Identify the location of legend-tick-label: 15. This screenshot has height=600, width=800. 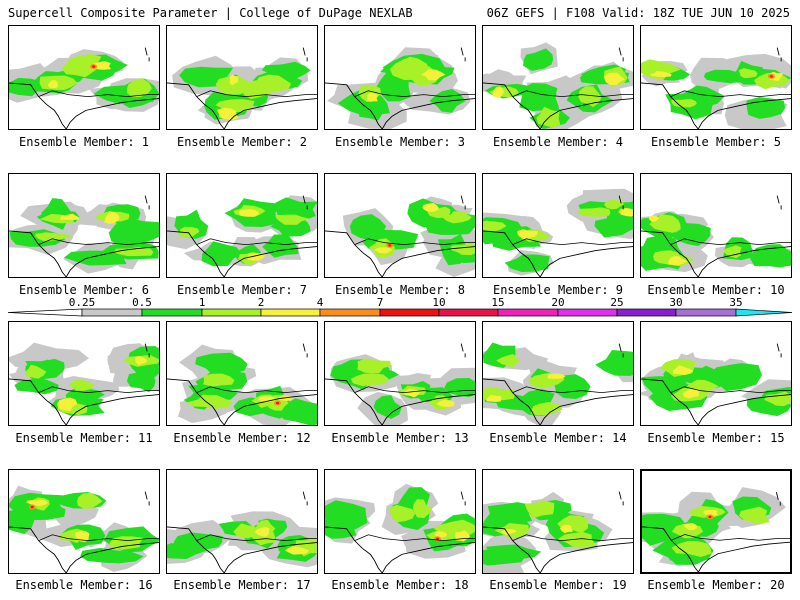
(498, 302).